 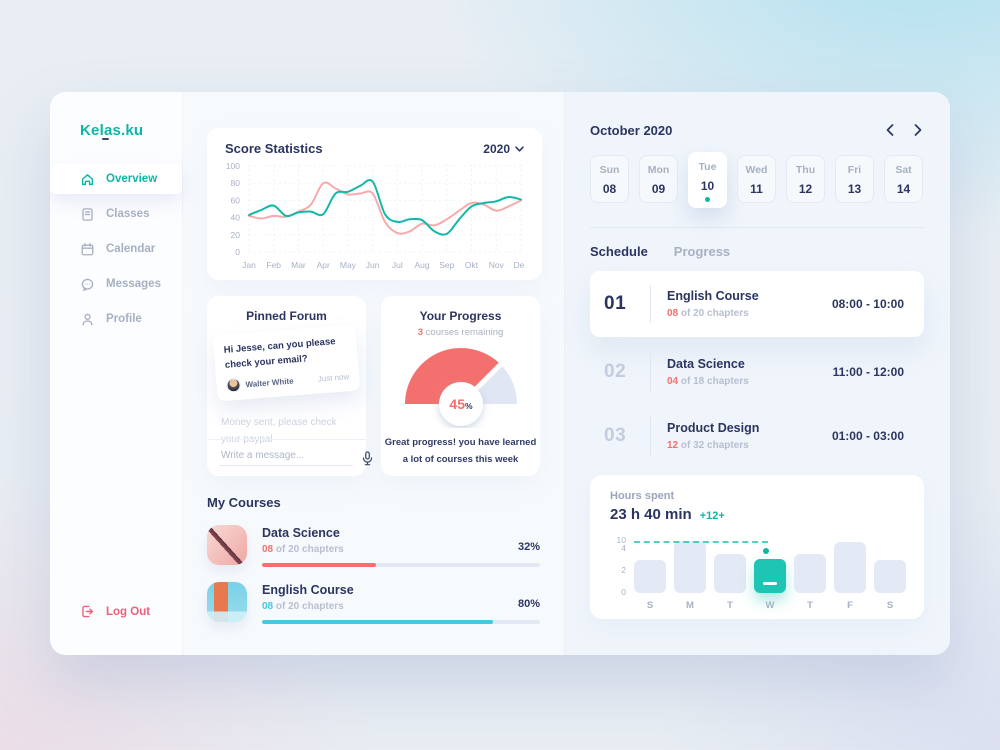 I want to click on day-number: 10, so click(x=707, y=186).